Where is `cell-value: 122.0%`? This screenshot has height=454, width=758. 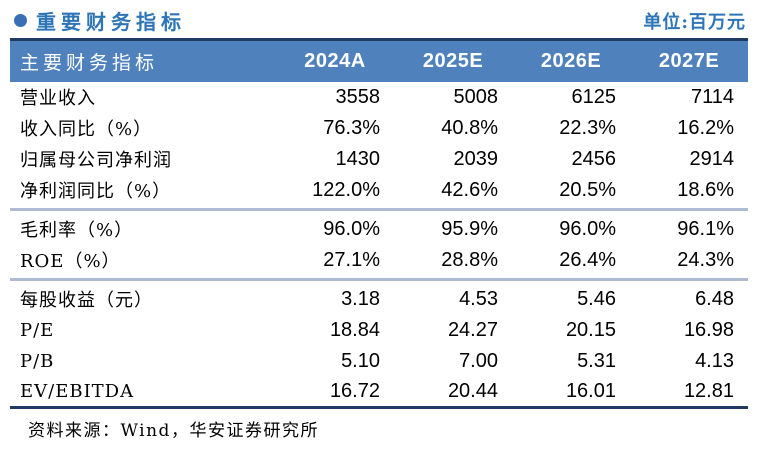 cell-value: 122.0% is located at coordinates (346, 189).